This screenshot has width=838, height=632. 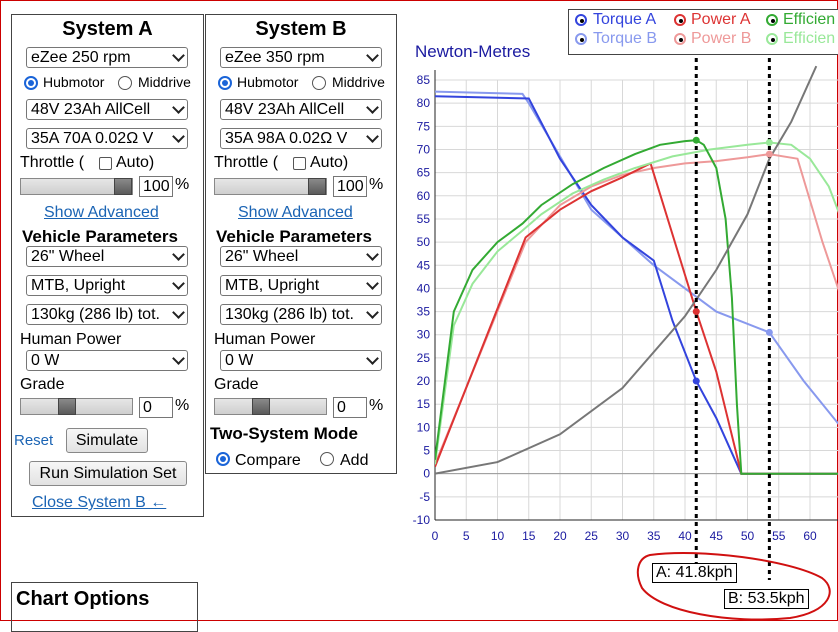 I want to click on middrive-radio-b, so click(x=319, y=83).